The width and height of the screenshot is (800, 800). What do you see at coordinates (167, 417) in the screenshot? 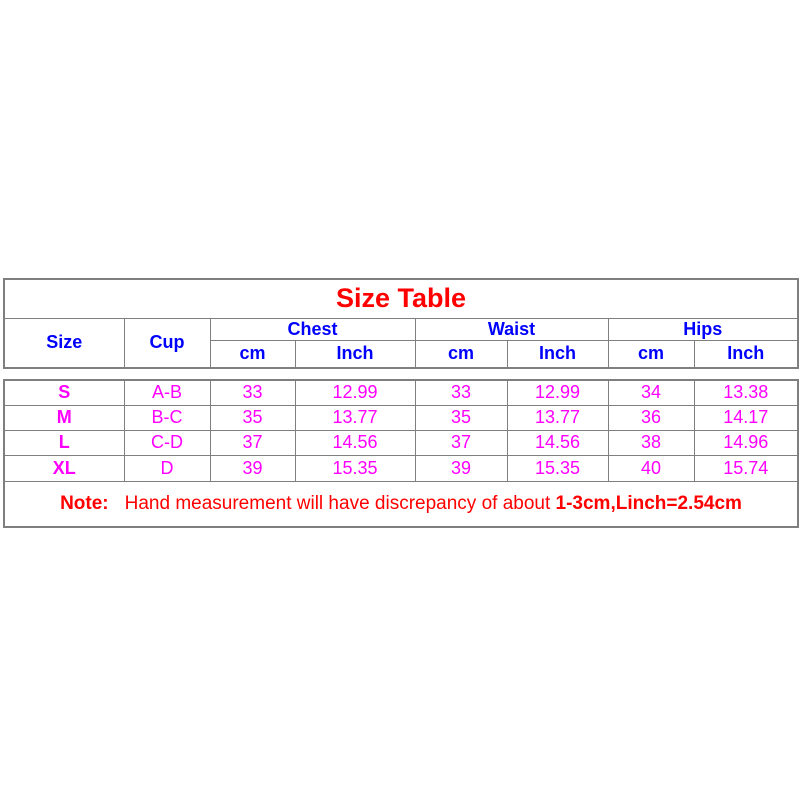
I see `cell-cup: B-C` at bounding box center [167, 417].